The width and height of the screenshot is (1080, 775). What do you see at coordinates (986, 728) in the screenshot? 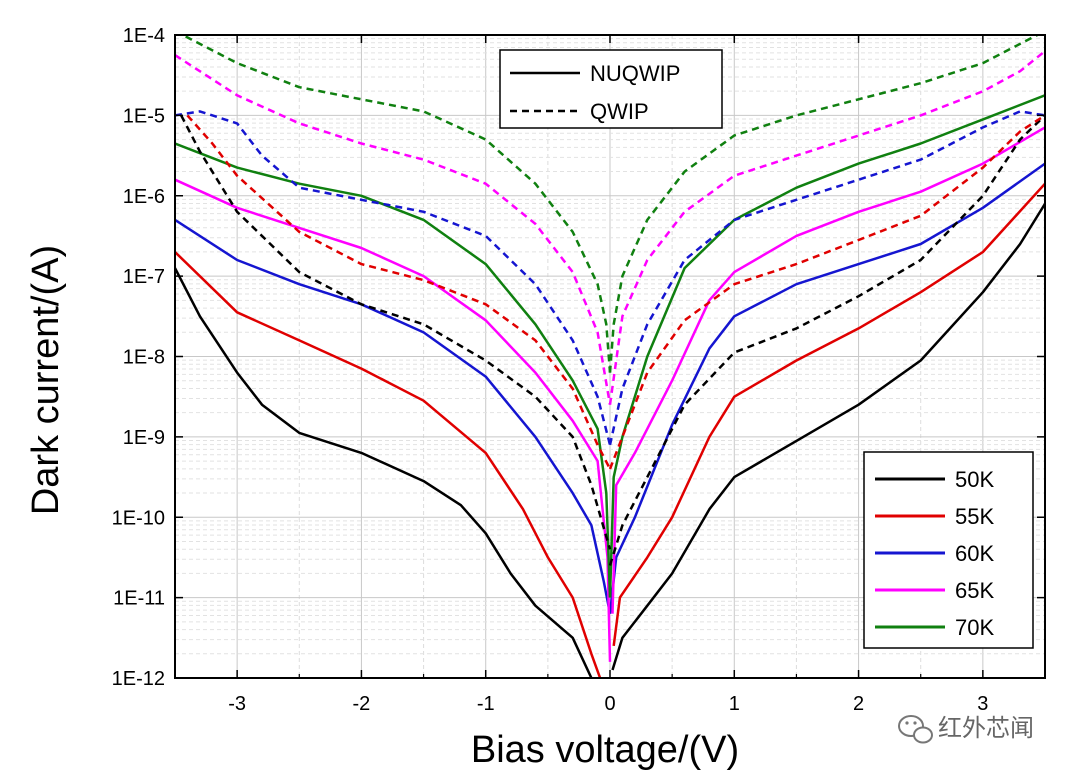
I see `watermark-text: 红外芯闻` at bounding box center [986, 728].